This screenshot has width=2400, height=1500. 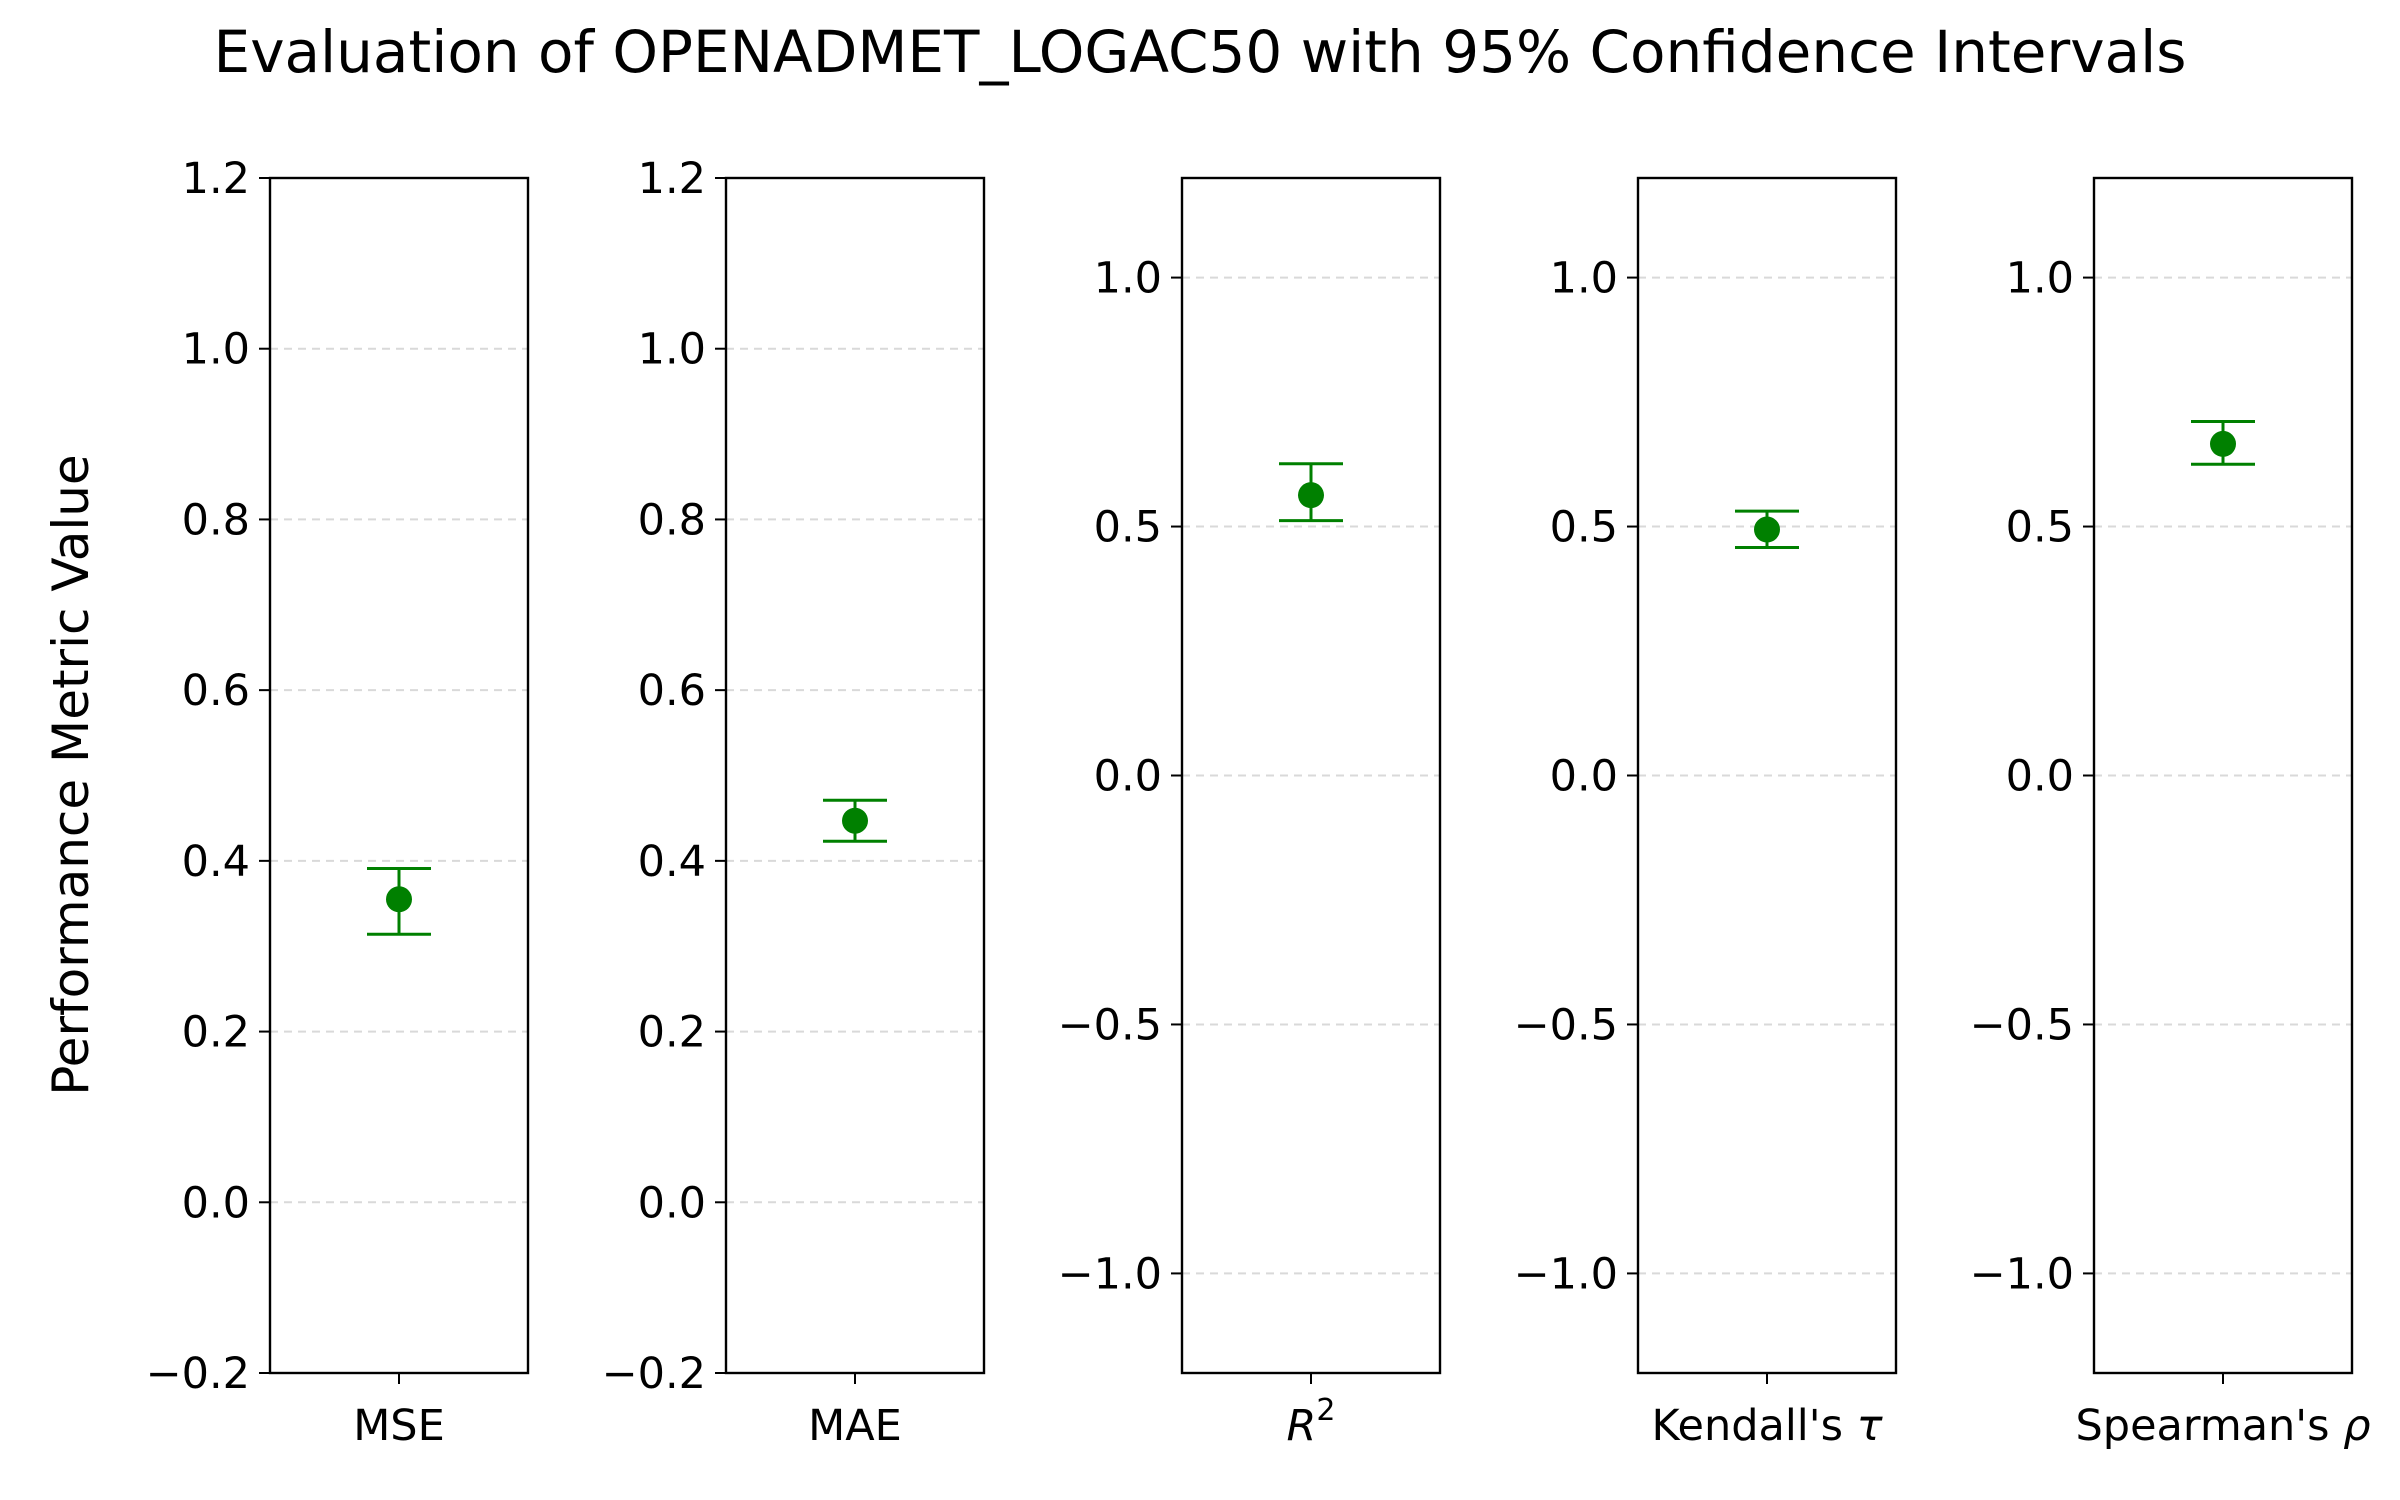 I want to click on x-tick-label-symbol: τ, so click(x=1870, y=1426).